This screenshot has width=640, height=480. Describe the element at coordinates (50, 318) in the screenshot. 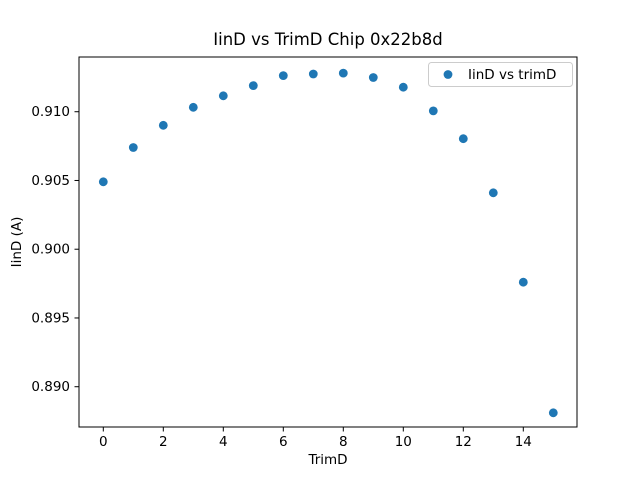

I see `y-tick-label: 0.895` at that location.